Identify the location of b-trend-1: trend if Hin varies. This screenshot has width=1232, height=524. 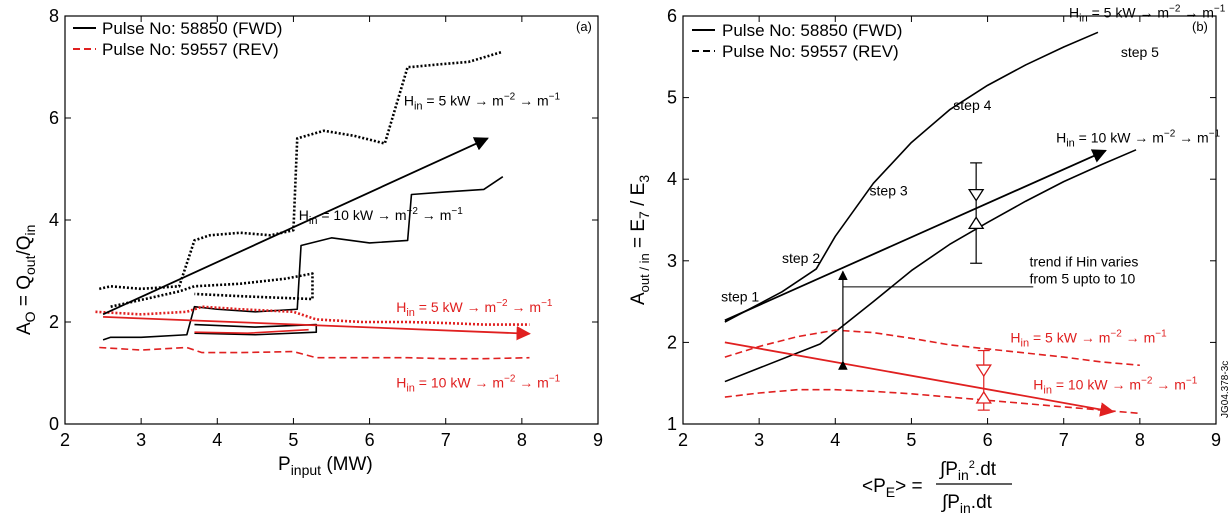
(1083, 262).